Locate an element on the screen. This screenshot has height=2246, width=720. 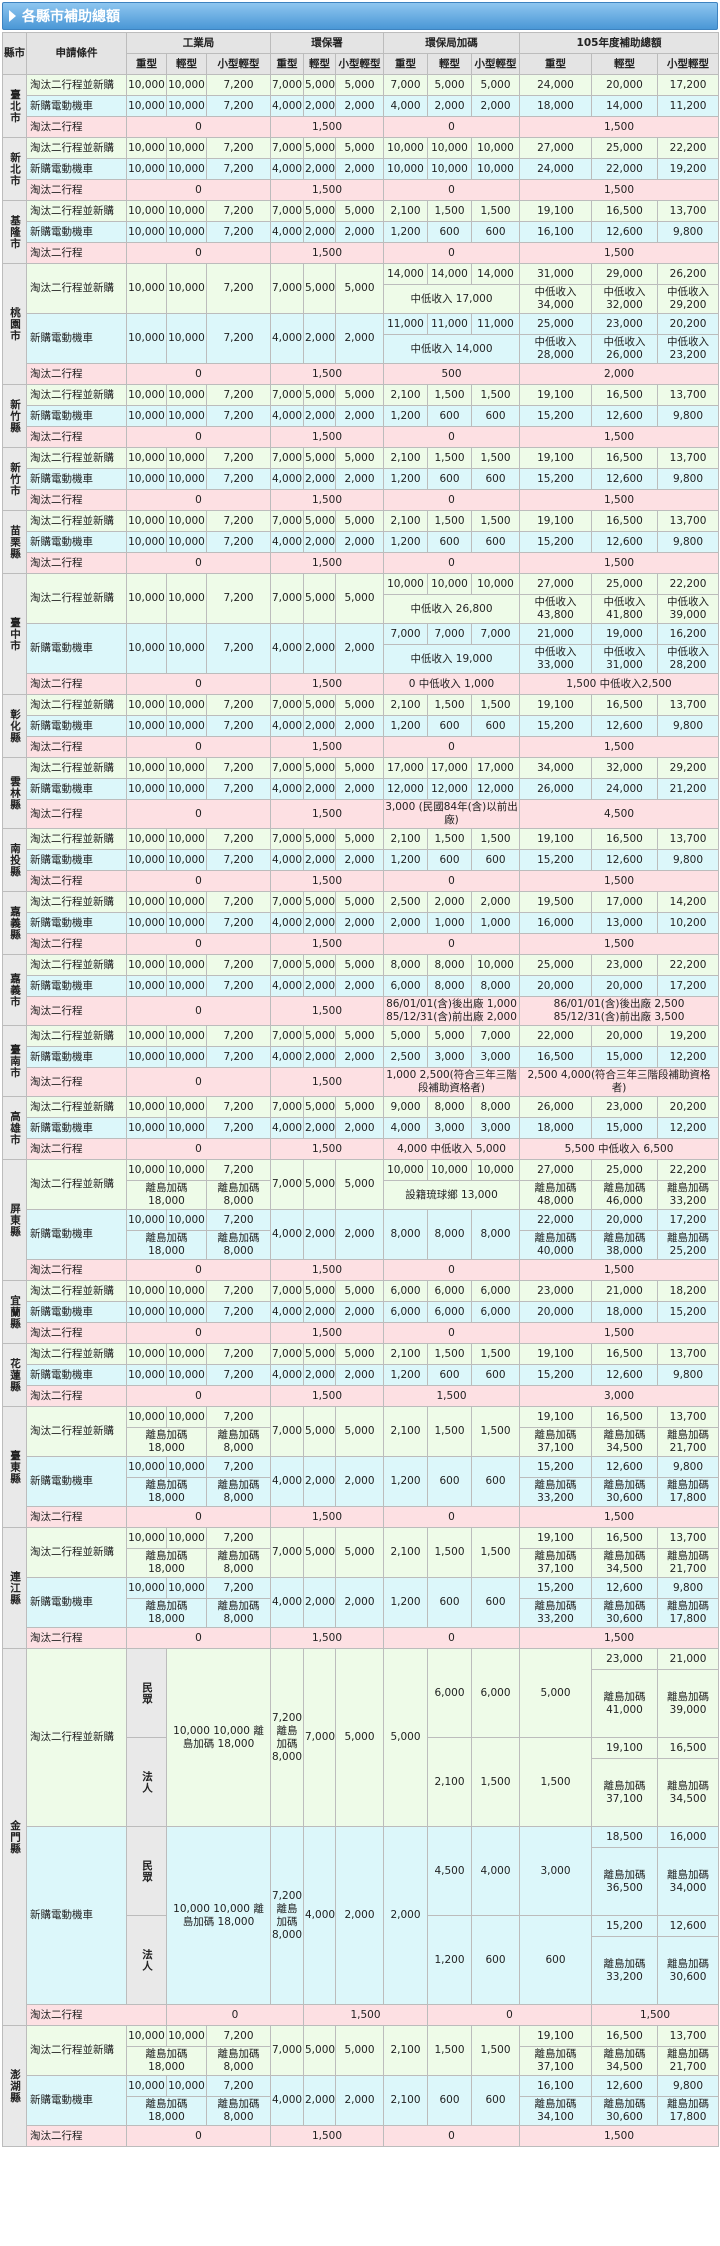
header-light: 輕型 is located at coordinates (624, 64).